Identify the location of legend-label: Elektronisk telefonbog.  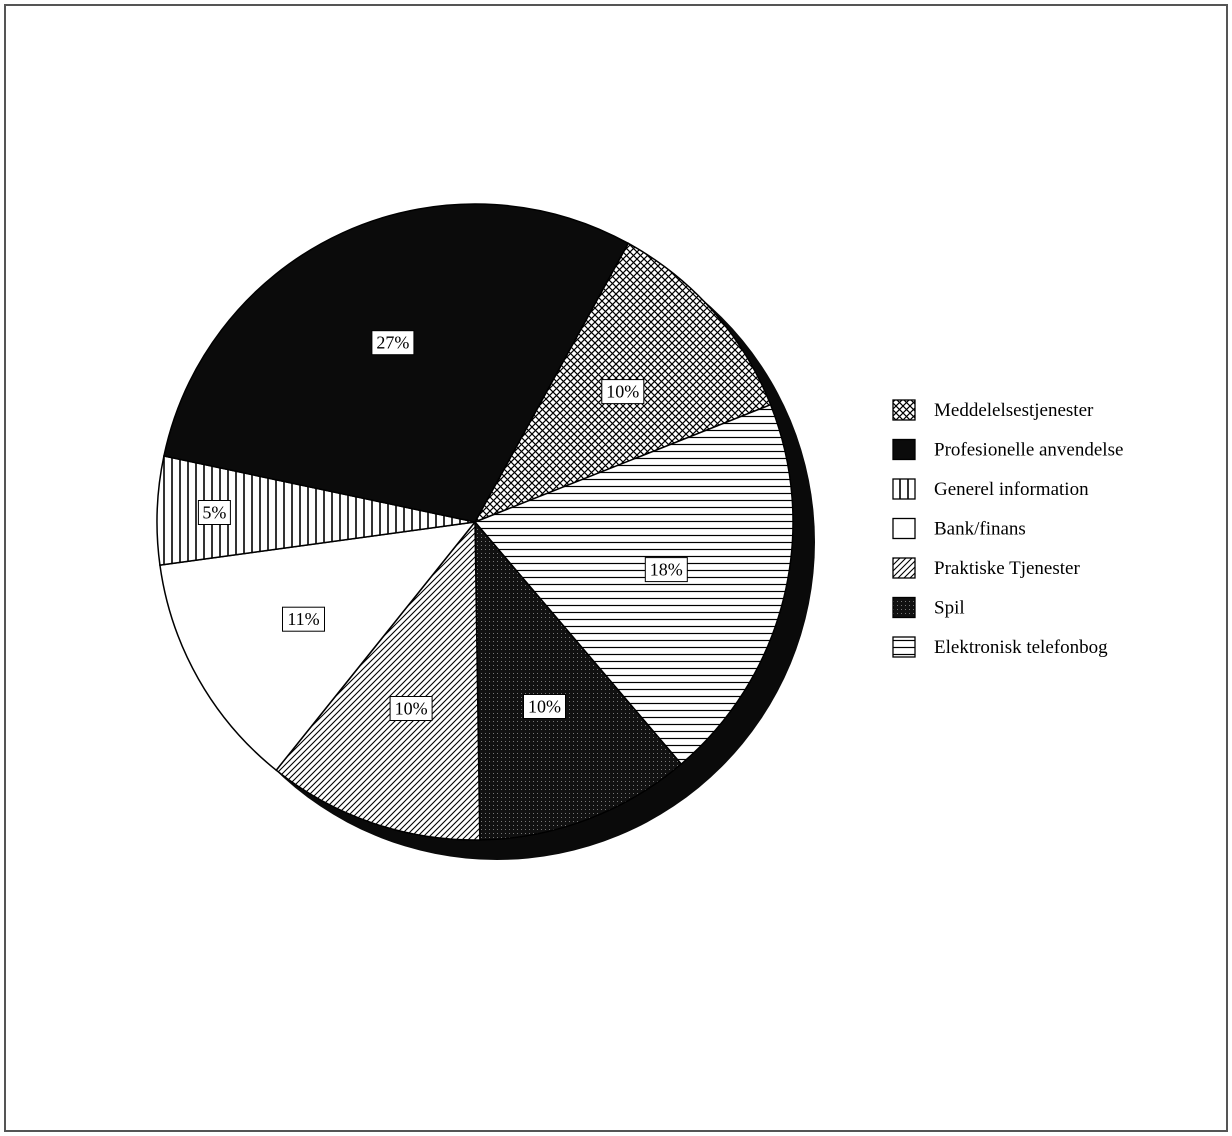
(1021, 647).